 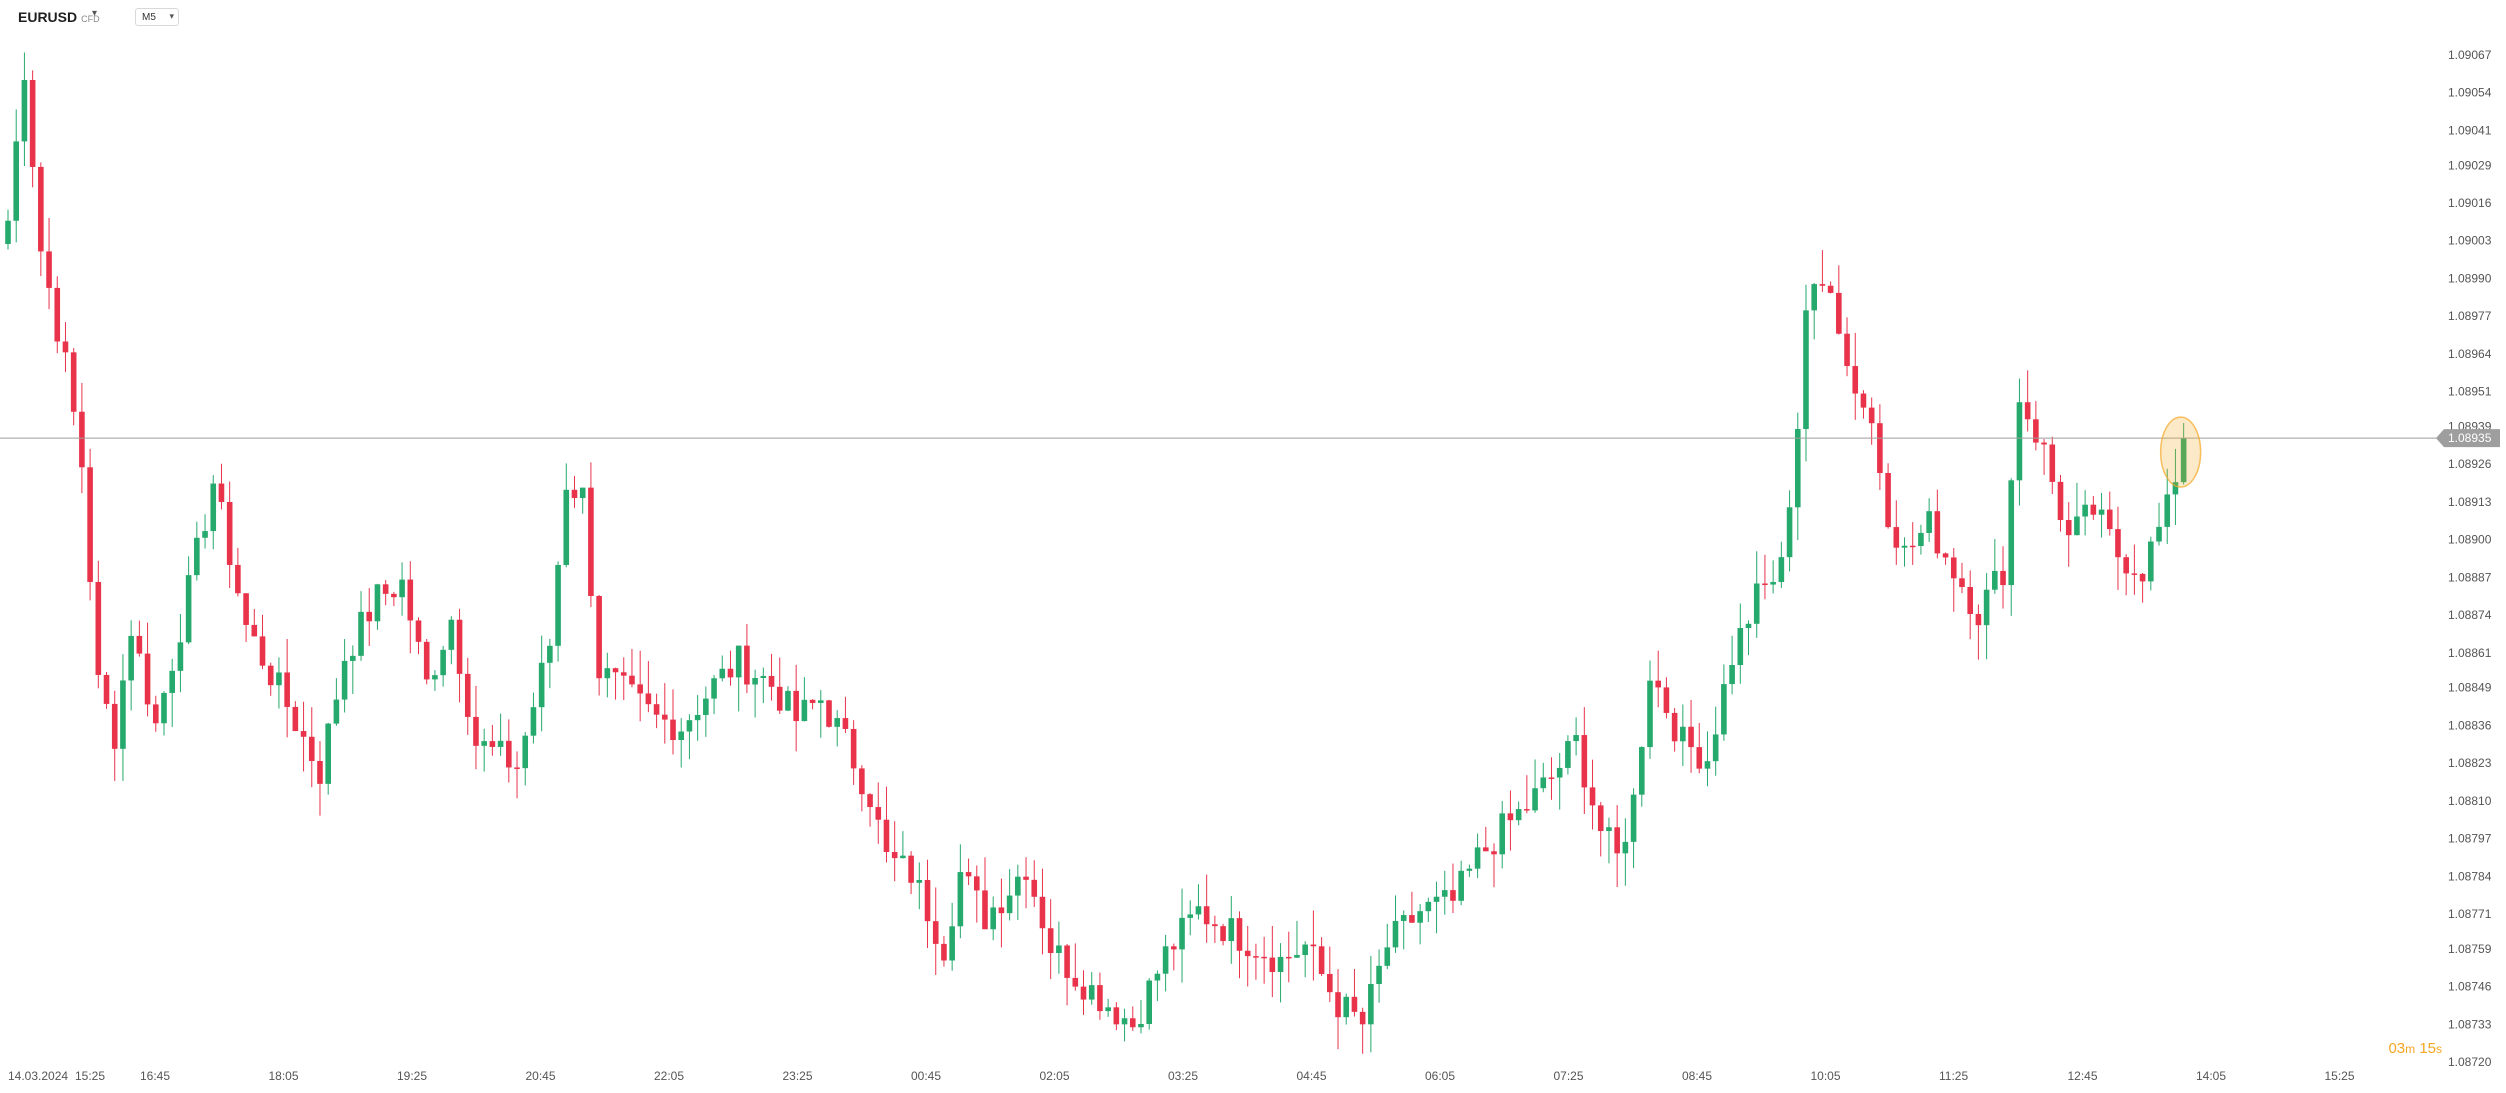 I want to click on x-tick-label: 18:05, so click(x=284, y=1076).